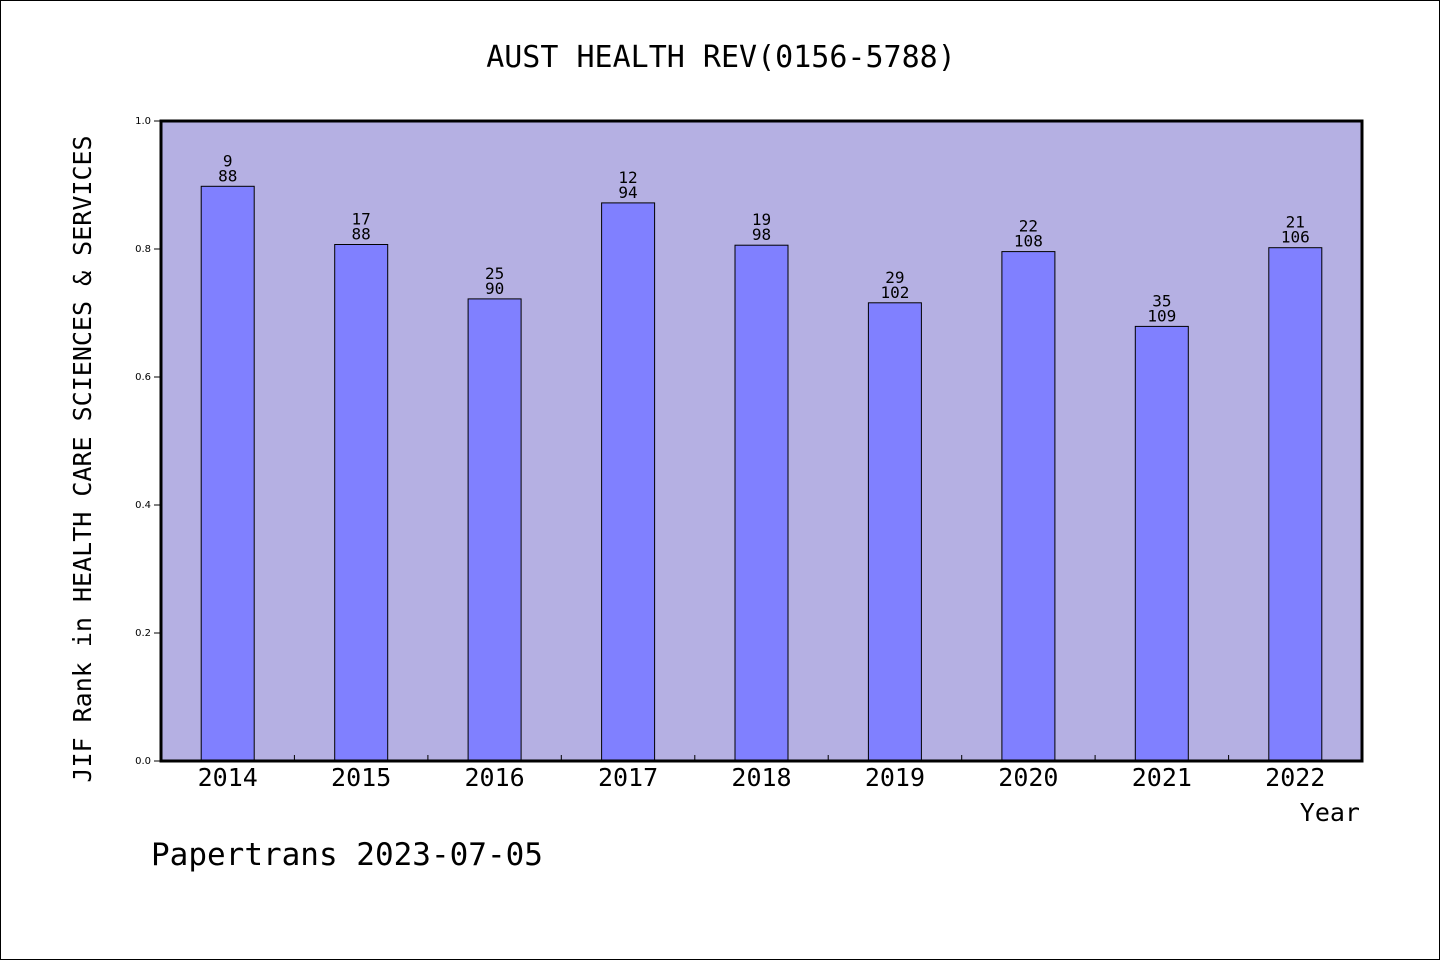 The height and width of the screenshot is (961, 1440). I want to click on bar-label-total-2020: 108, so click(1028, 241).